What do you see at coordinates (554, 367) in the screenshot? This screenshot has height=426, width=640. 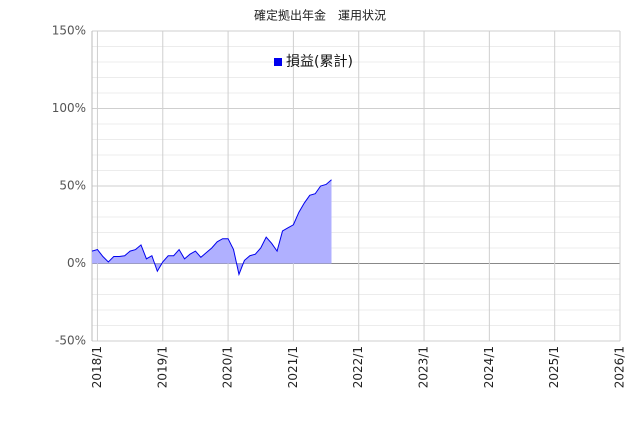 I see `x-tick-label: 2025/1` at bounding box center [554, 367].